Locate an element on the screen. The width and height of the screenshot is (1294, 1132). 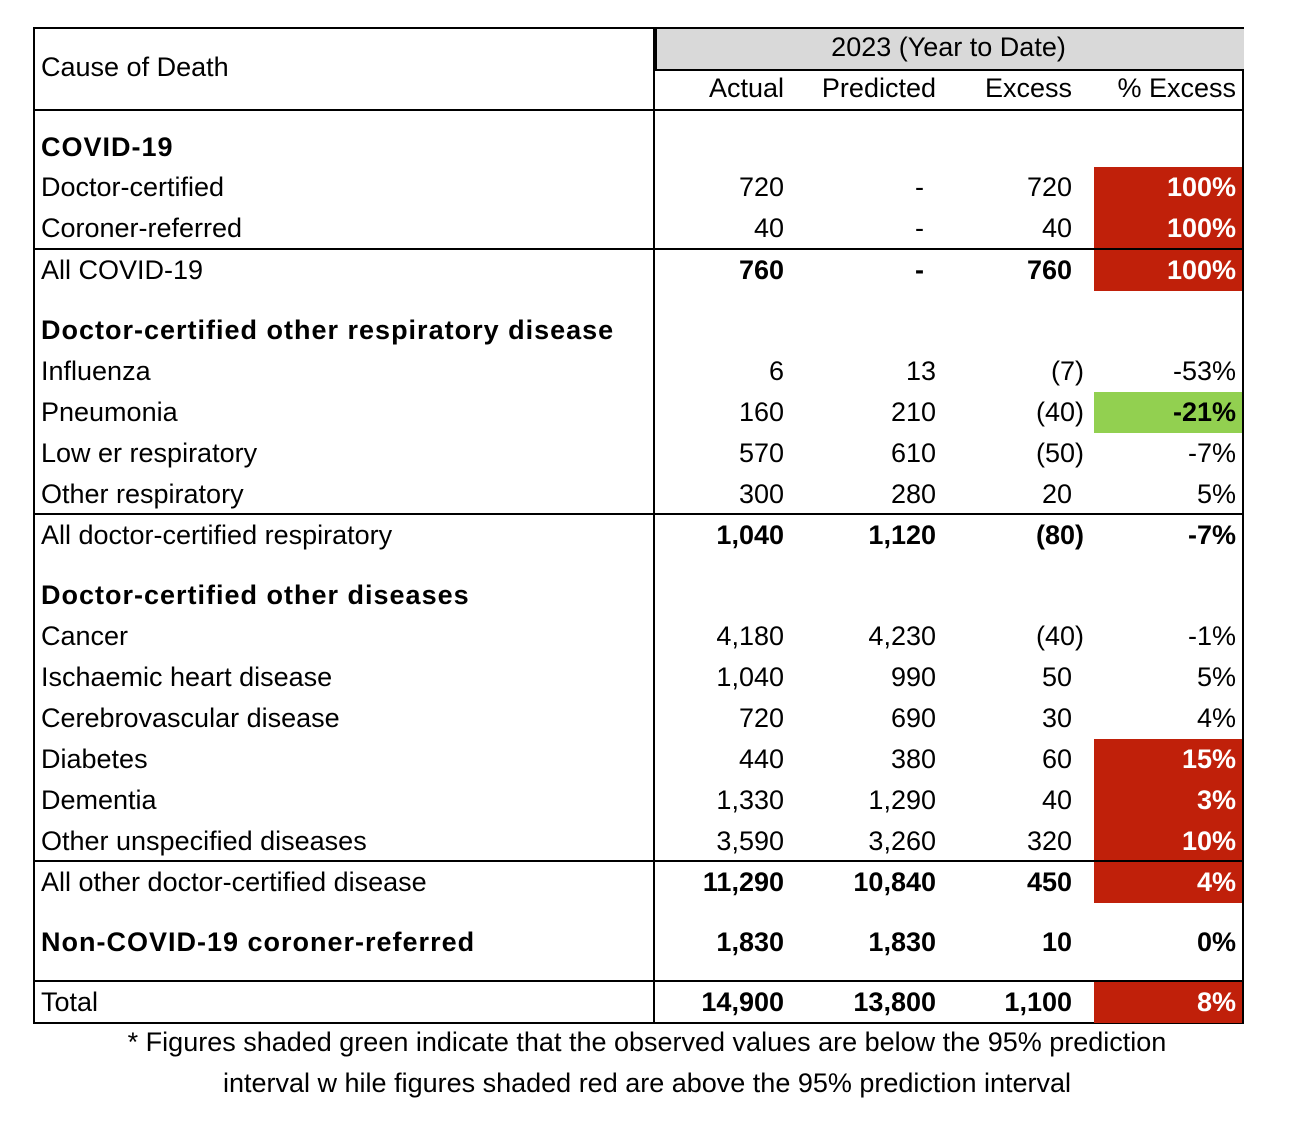
col-header-predicted: Predicted is located at coordinates (878, 88).